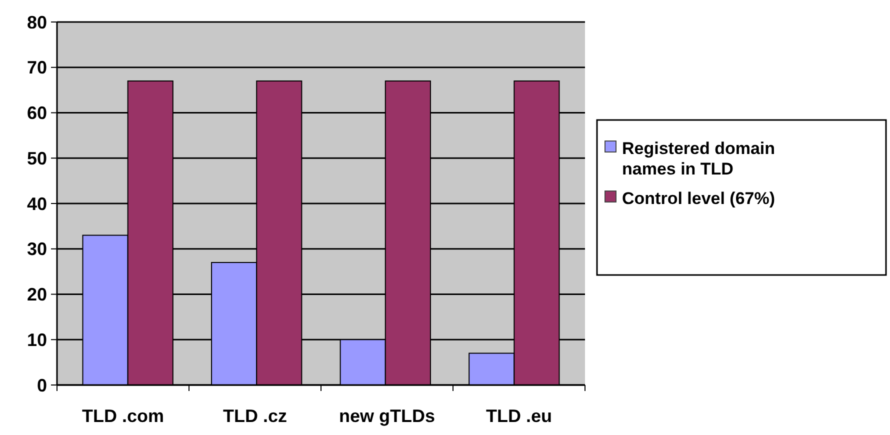 The height and width of the screenshot is (435, 890). What do you see at coordinates (36, 22) in the screenshot?
I see `y-tick-label: 80` at bounding box center [36, 22].